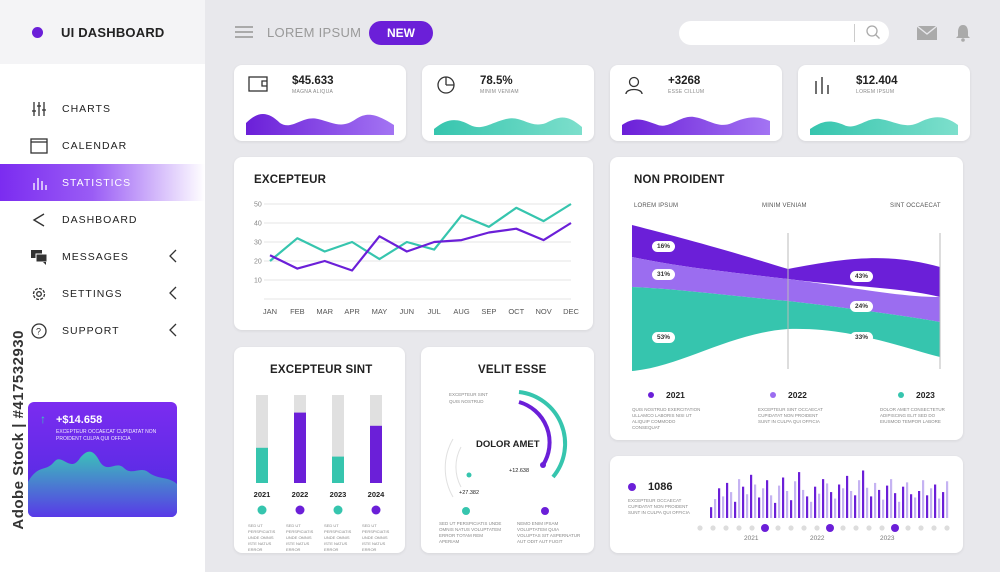 This screenshot has width=1000, height=572. What do you see at coordinates (488, 311) in the screenshot?
I see `x-tick-label: SEP` at bounding box center [488, 311].